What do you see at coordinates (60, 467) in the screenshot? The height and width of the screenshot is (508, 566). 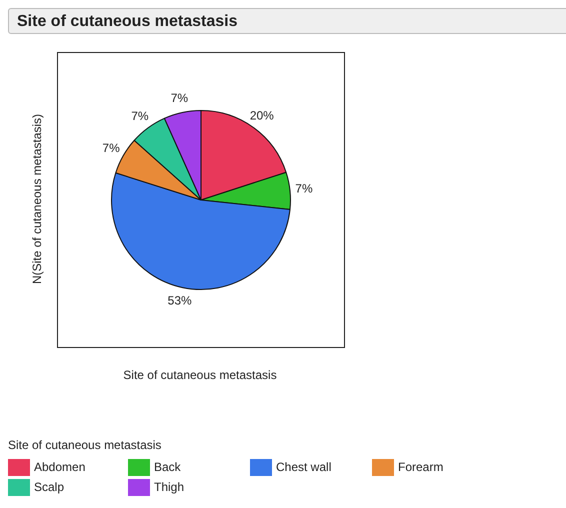 I see `legend-label: Abdomen` at bounding box center [60, 467].